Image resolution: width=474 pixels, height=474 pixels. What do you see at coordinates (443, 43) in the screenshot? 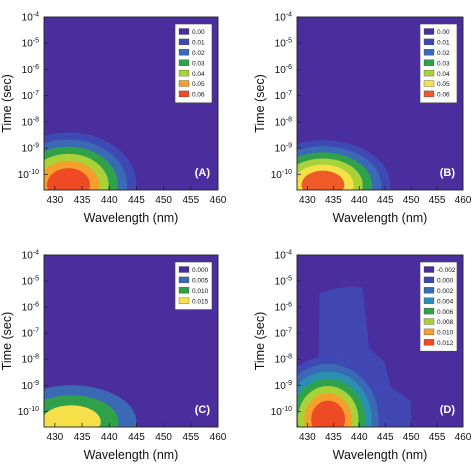
I see `legend-label: 0.01` at bounding box center [443, 43].